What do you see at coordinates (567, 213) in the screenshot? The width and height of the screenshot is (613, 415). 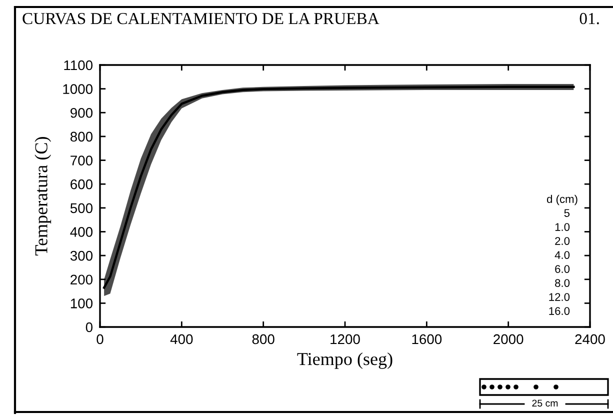 I see `annotation: 5` at bounding box center [567, 213].